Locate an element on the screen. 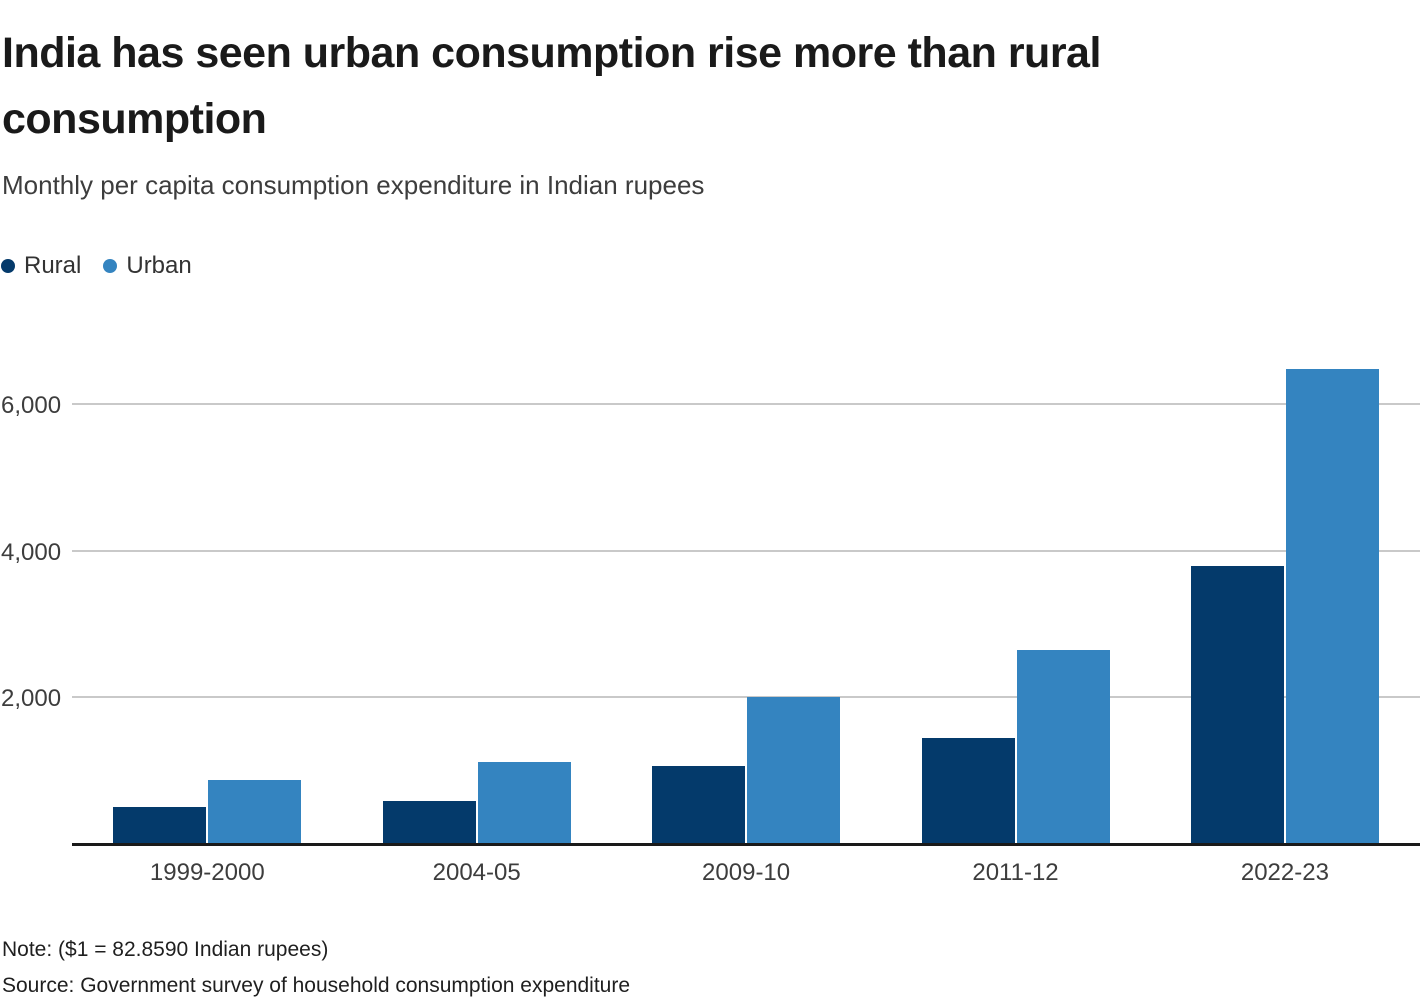 The image size is (1420, 1000). x-axis-line is located at coordinates (746, 844).